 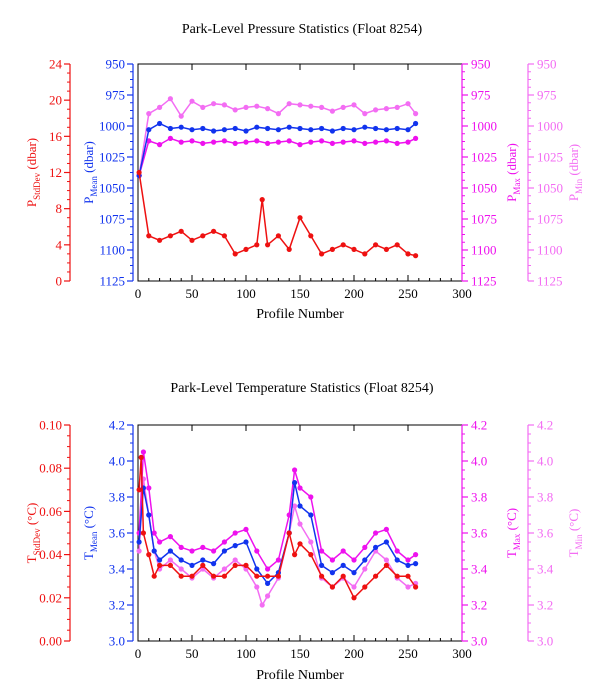 I want to click on y-tick-label: 1050, so click(x=112, y=188).